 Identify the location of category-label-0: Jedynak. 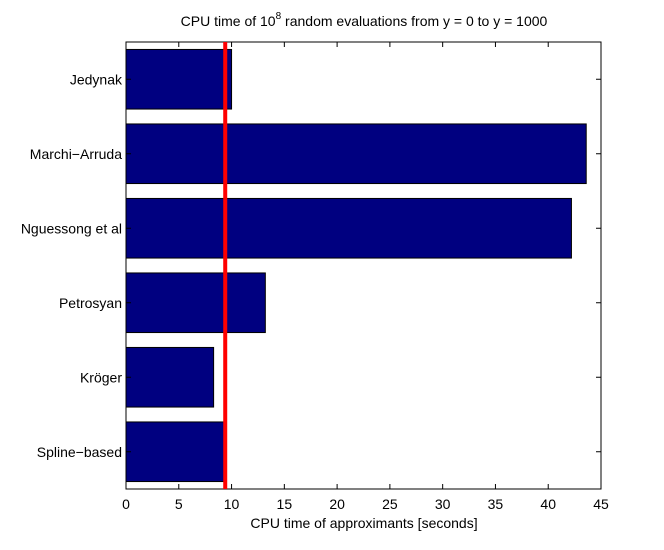
(96, 79).